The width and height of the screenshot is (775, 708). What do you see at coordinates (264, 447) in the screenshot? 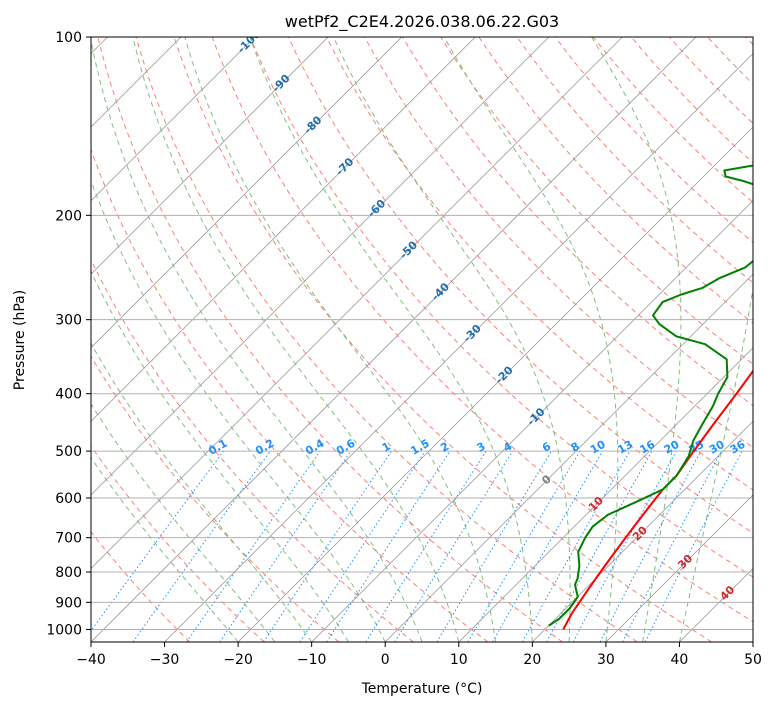
I see `mixing-ratio-label: 0.2` at bounding box center [264, 447].